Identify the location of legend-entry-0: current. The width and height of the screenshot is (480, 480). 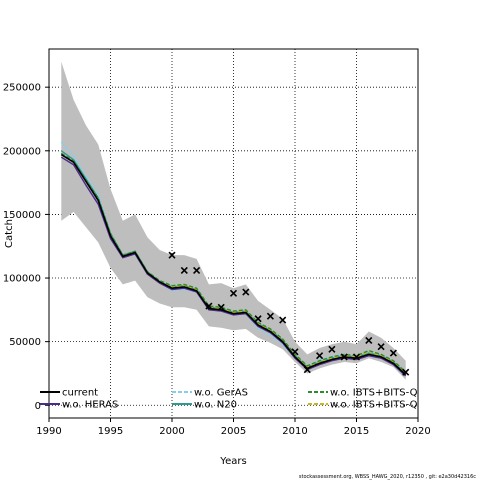
(69, 393).